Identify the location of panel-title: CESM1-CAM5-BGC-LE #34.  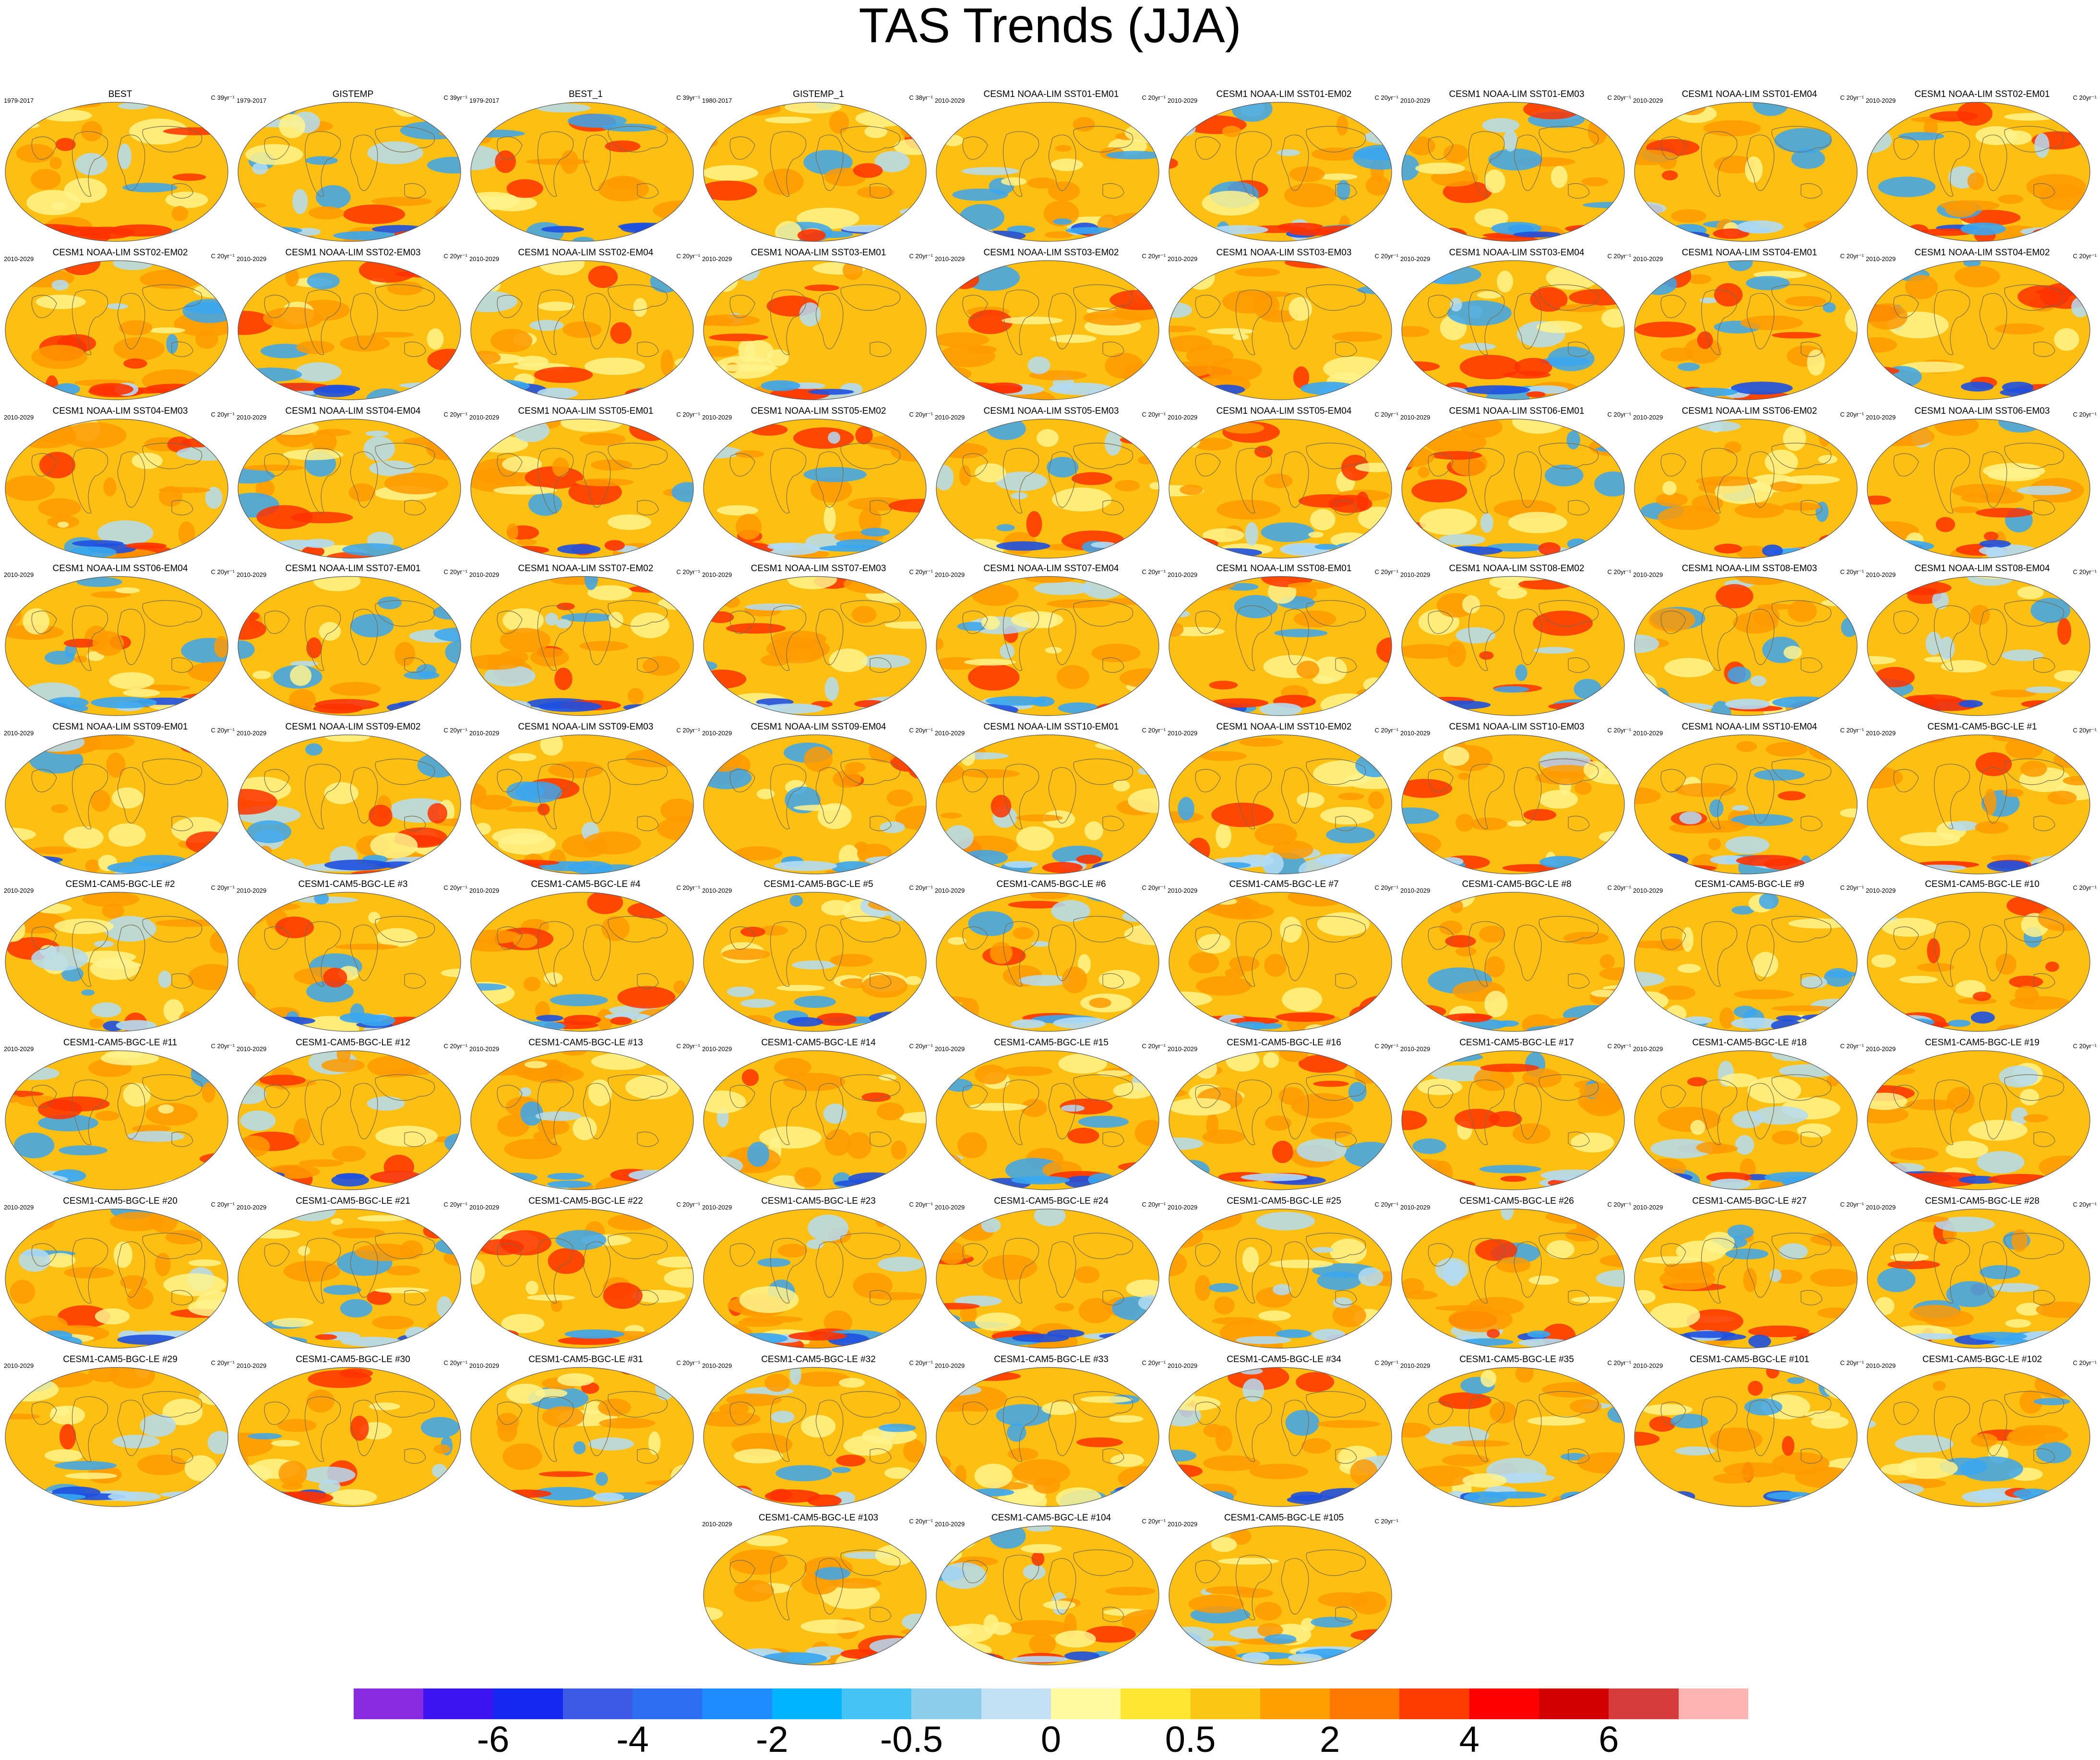
(1284, 1359).